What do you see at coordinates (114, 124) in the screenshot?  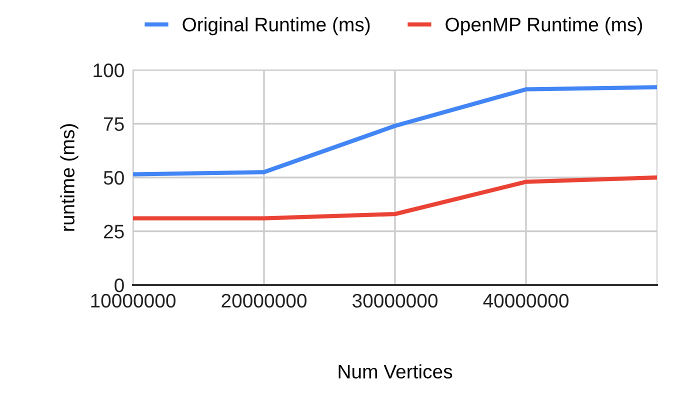 I see `y-tick-label: 75` at bounding box center [114, 124].